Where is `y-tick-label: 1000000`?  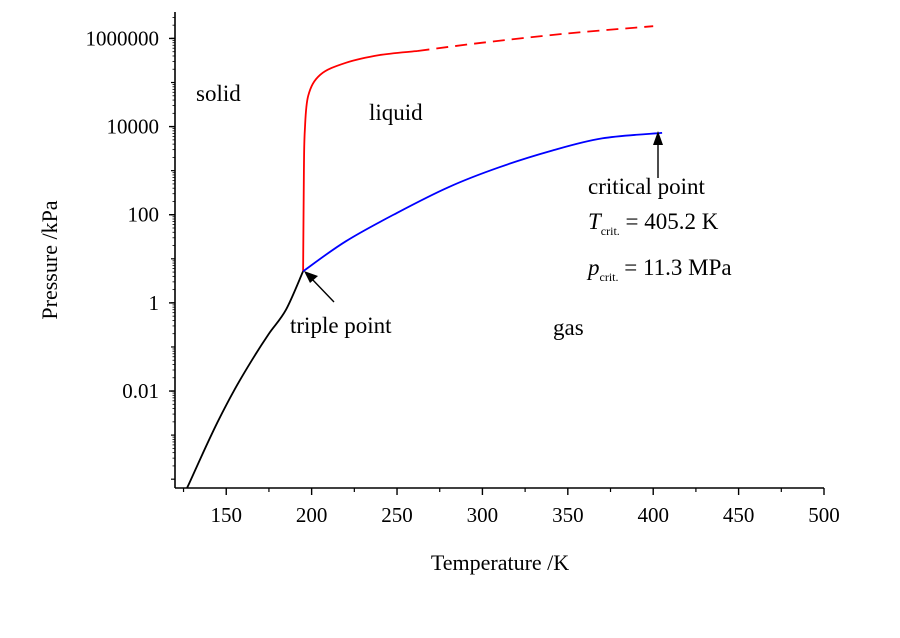 y-tick-label: 1000000 is located at coordinates (123, 38).